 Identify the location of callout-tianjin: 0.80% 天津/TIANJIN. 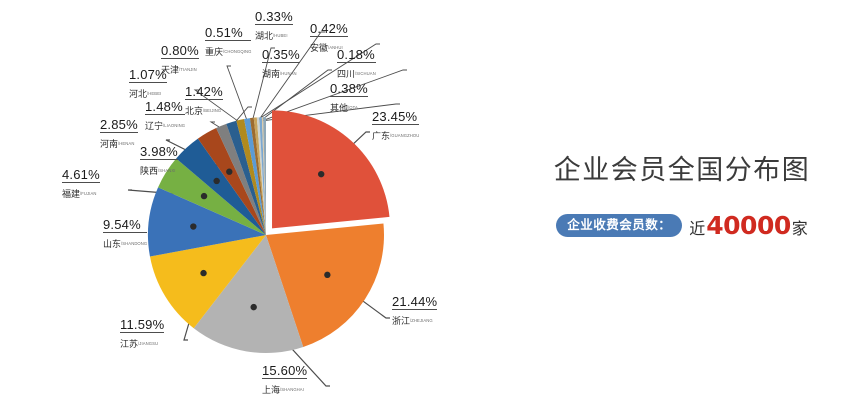
(180, 60).